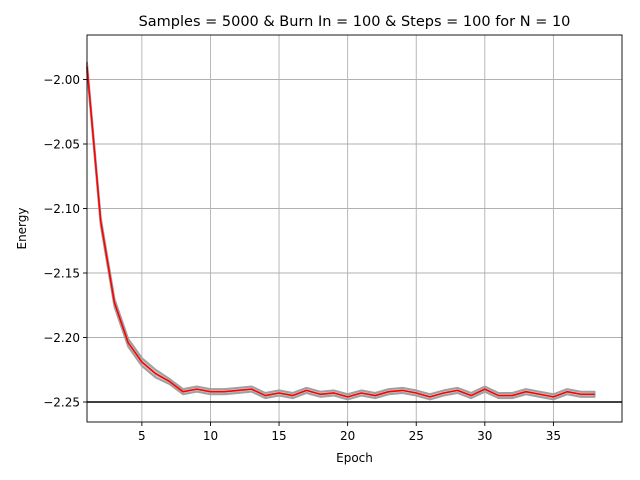  Describe the element at coordinates (354, 458) in the screenshot. I see `x-axis-label: Epoch` at that location.